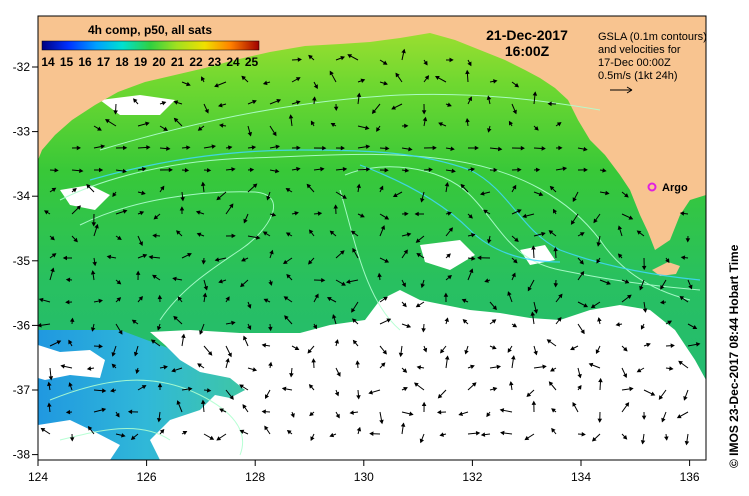  What do you see at coordinates (22, 132) in the screenshot?
I see `y-tick-label: -33` at bounding box center [22, 132].